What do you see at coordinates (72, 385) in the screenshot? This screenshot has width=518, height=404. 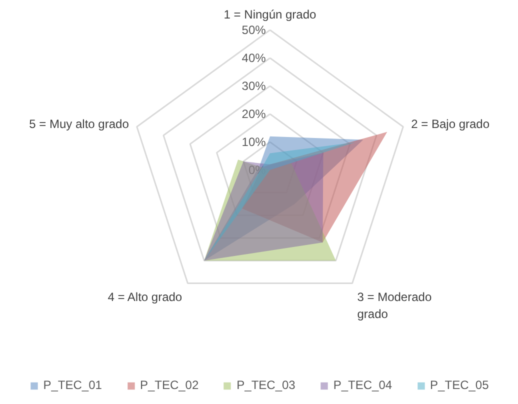 I see `legend-label: P_TEC_01` at bounding box center [72, 385].